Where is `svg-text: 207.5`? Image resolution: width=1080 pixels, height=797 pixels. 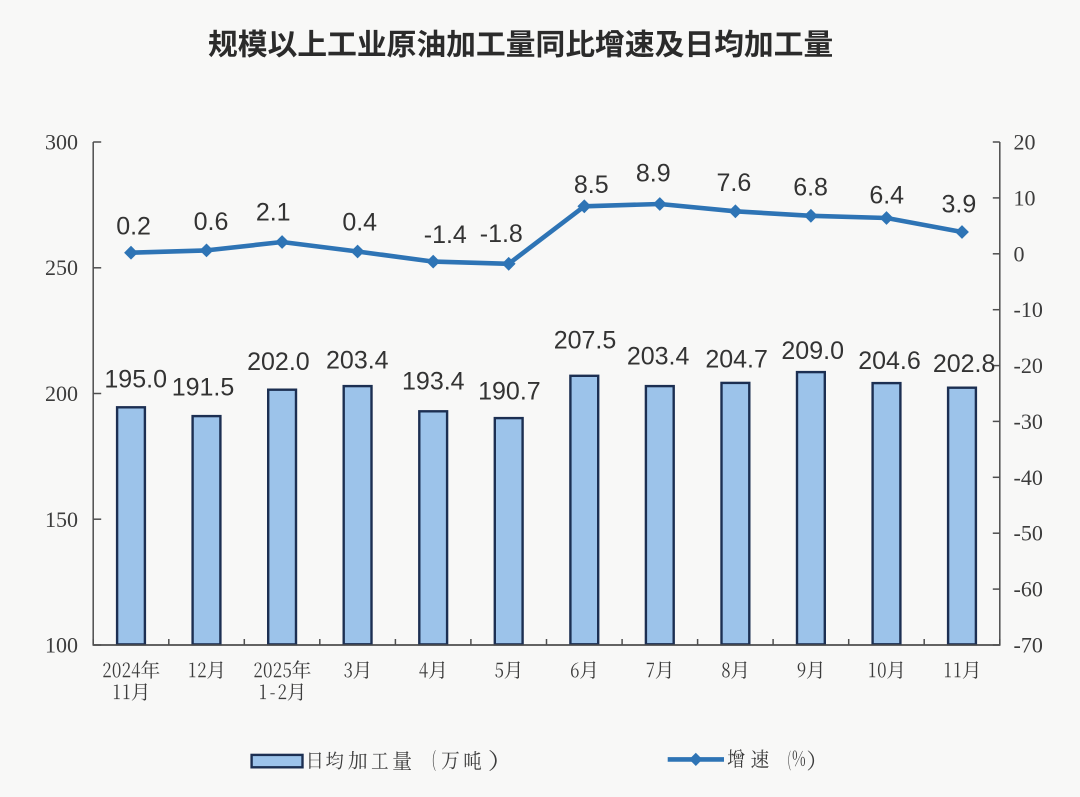
svg-text: 207.5 is located at coordinates (585, 341).